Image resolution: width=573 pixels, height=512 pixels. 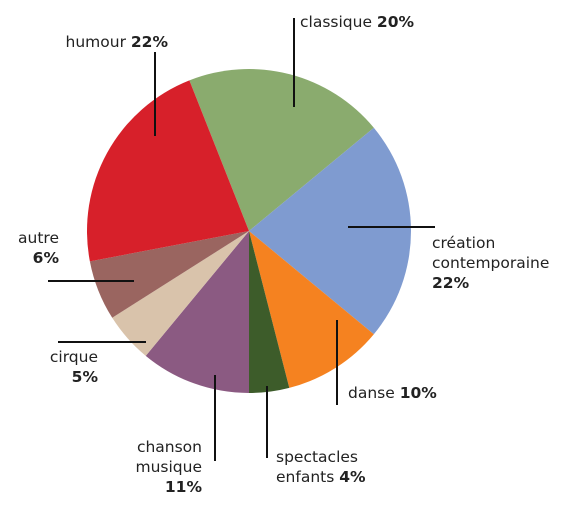 I want to click on category-label: humour, so click(x=95, y=42).